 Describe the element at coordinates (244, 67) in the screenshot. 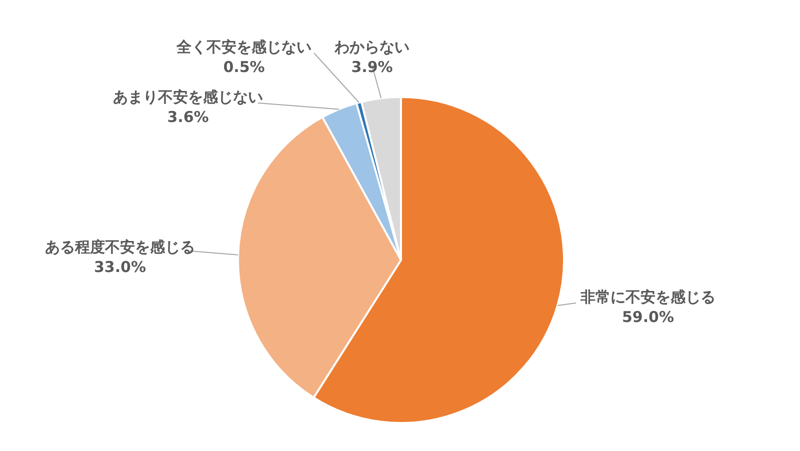

I see `data-label: 0.5%` at that location.